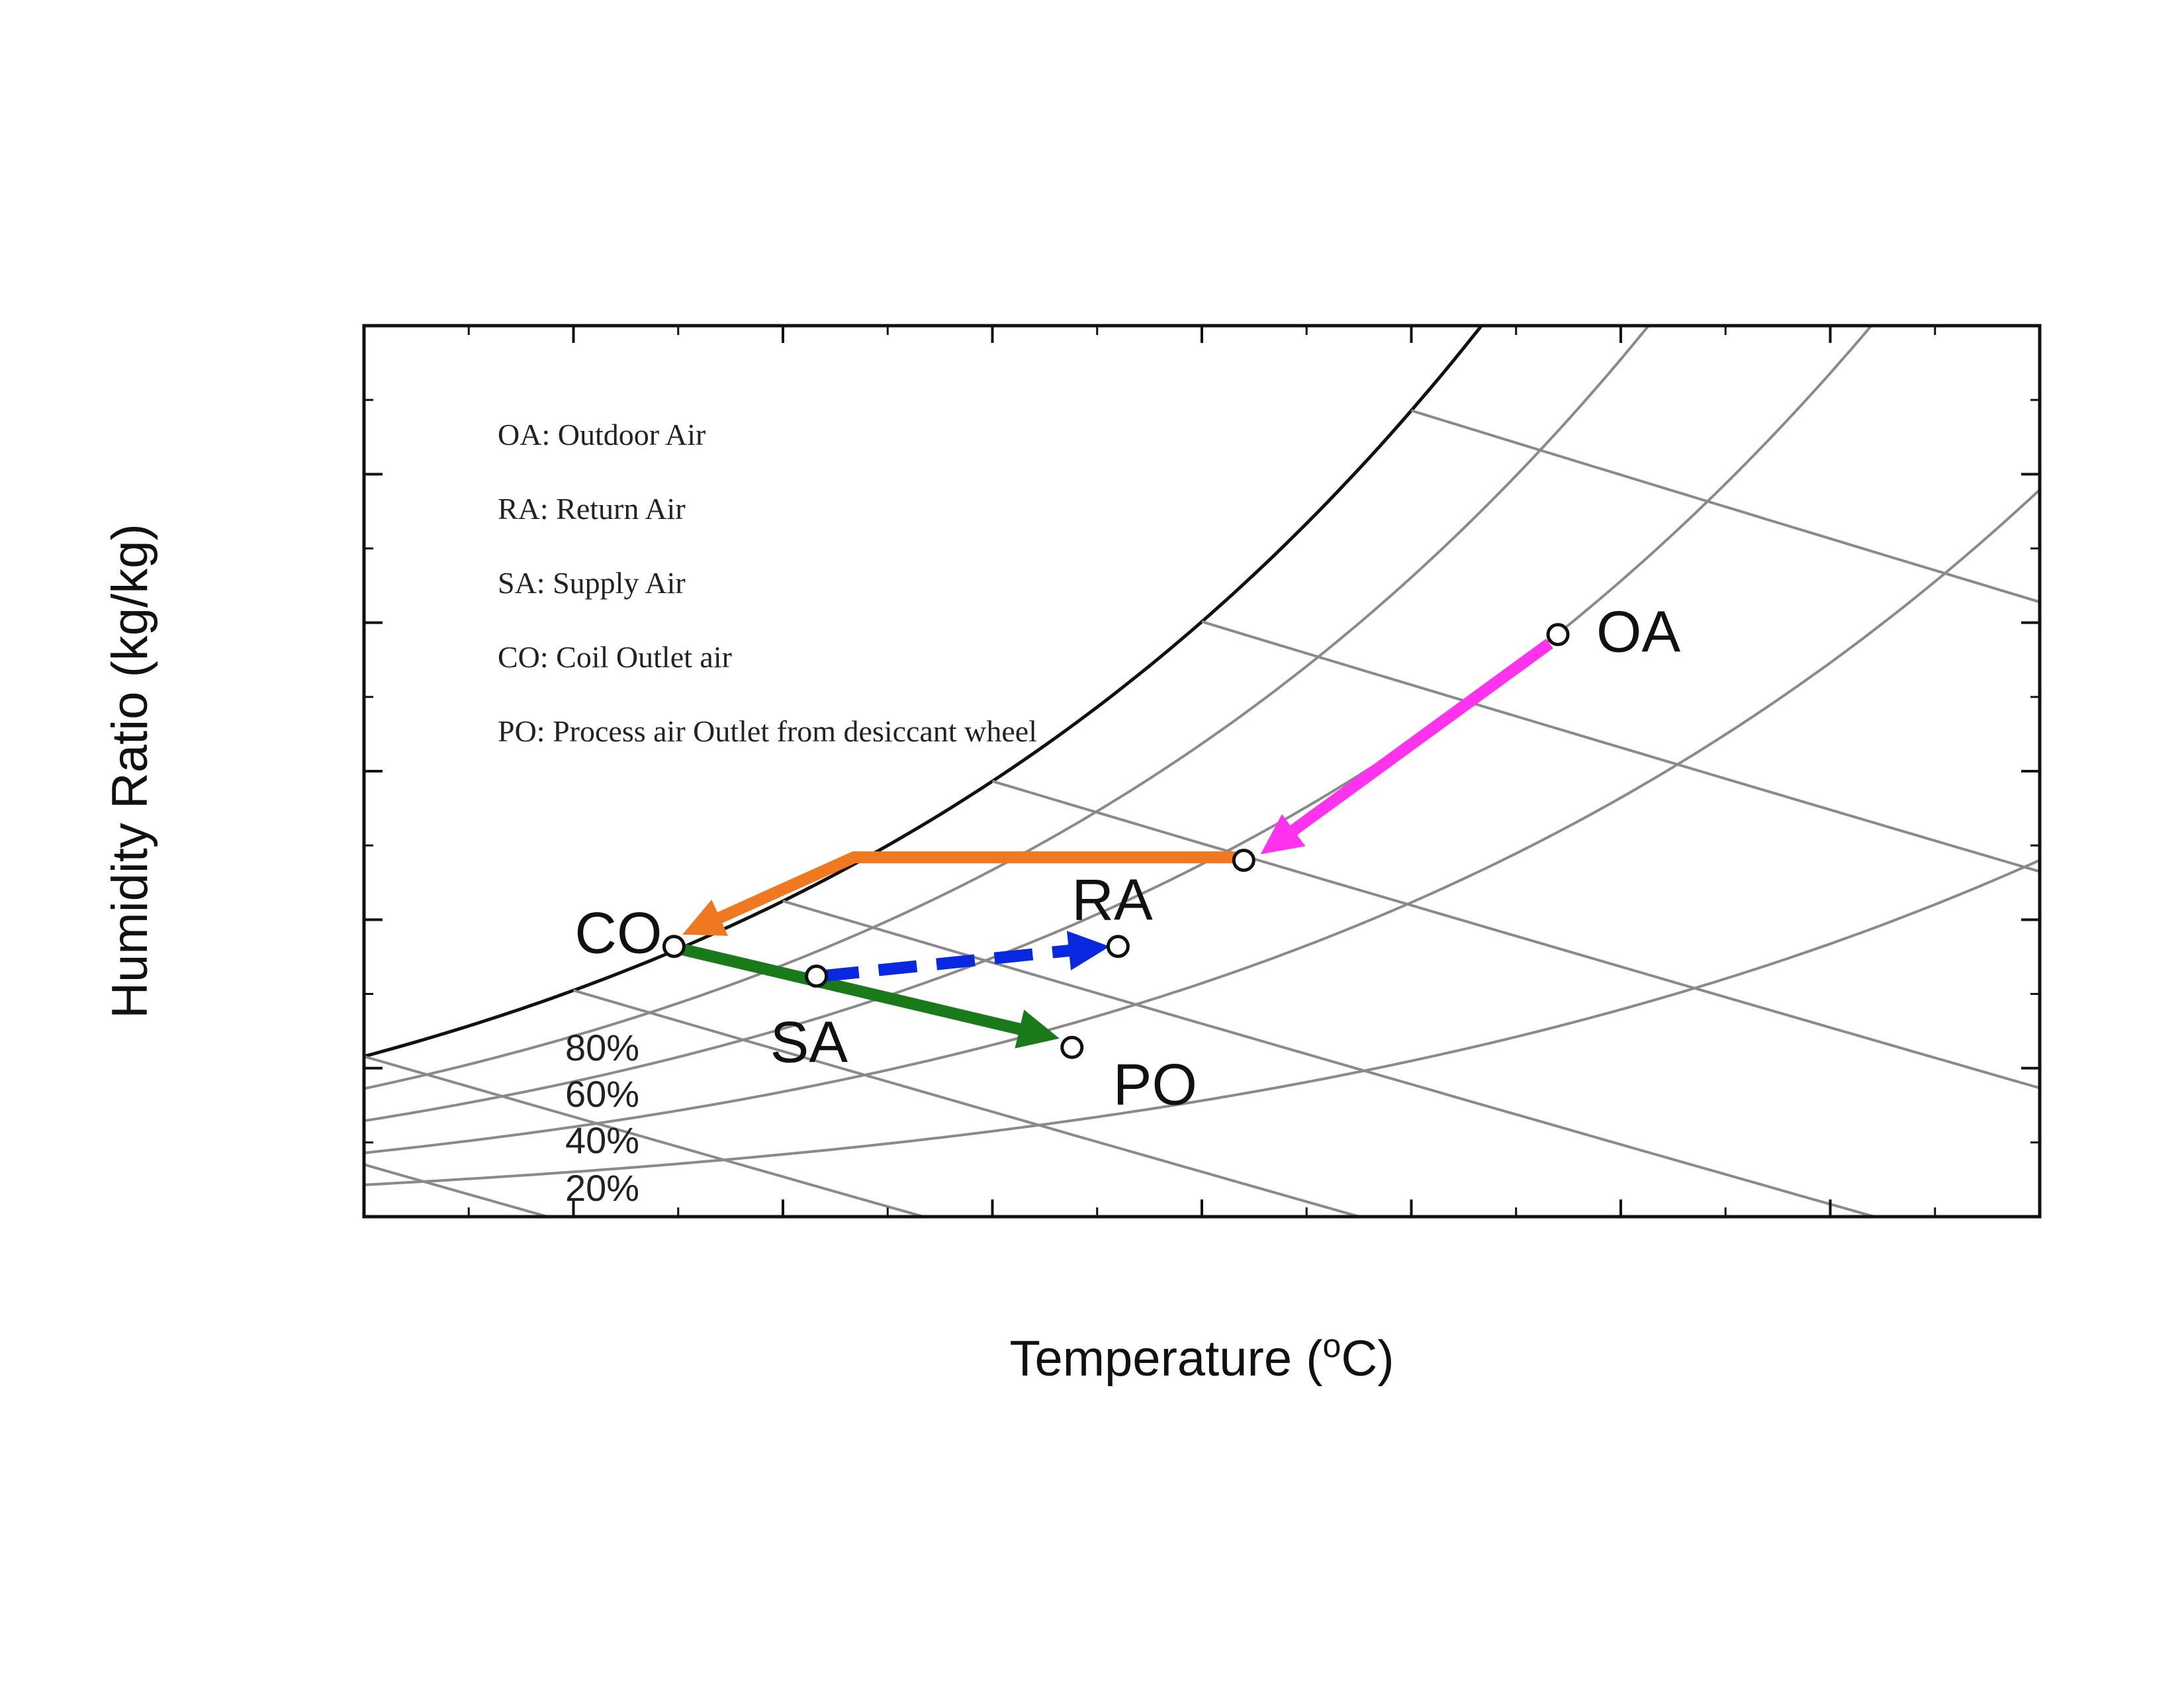 This screenshot has width=2184, height=1688. What do you see at coordinates (1332, 1345) in the screenshot?
I see `x-axis-title-superscript: o` at bounding box center [1332, 1345].